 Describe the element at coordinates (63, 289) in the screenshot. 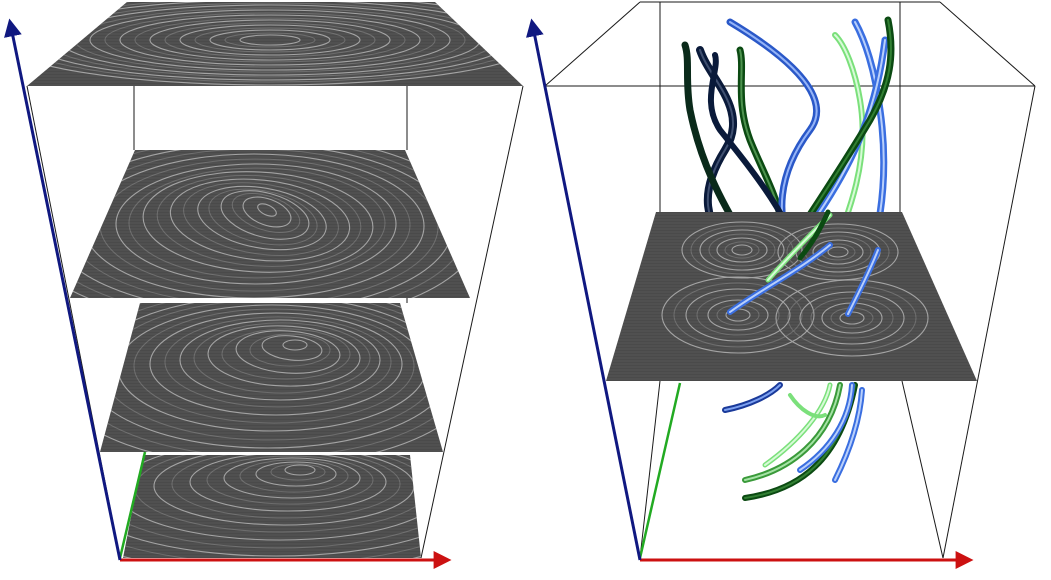

I see `left-z-axis` at that location.